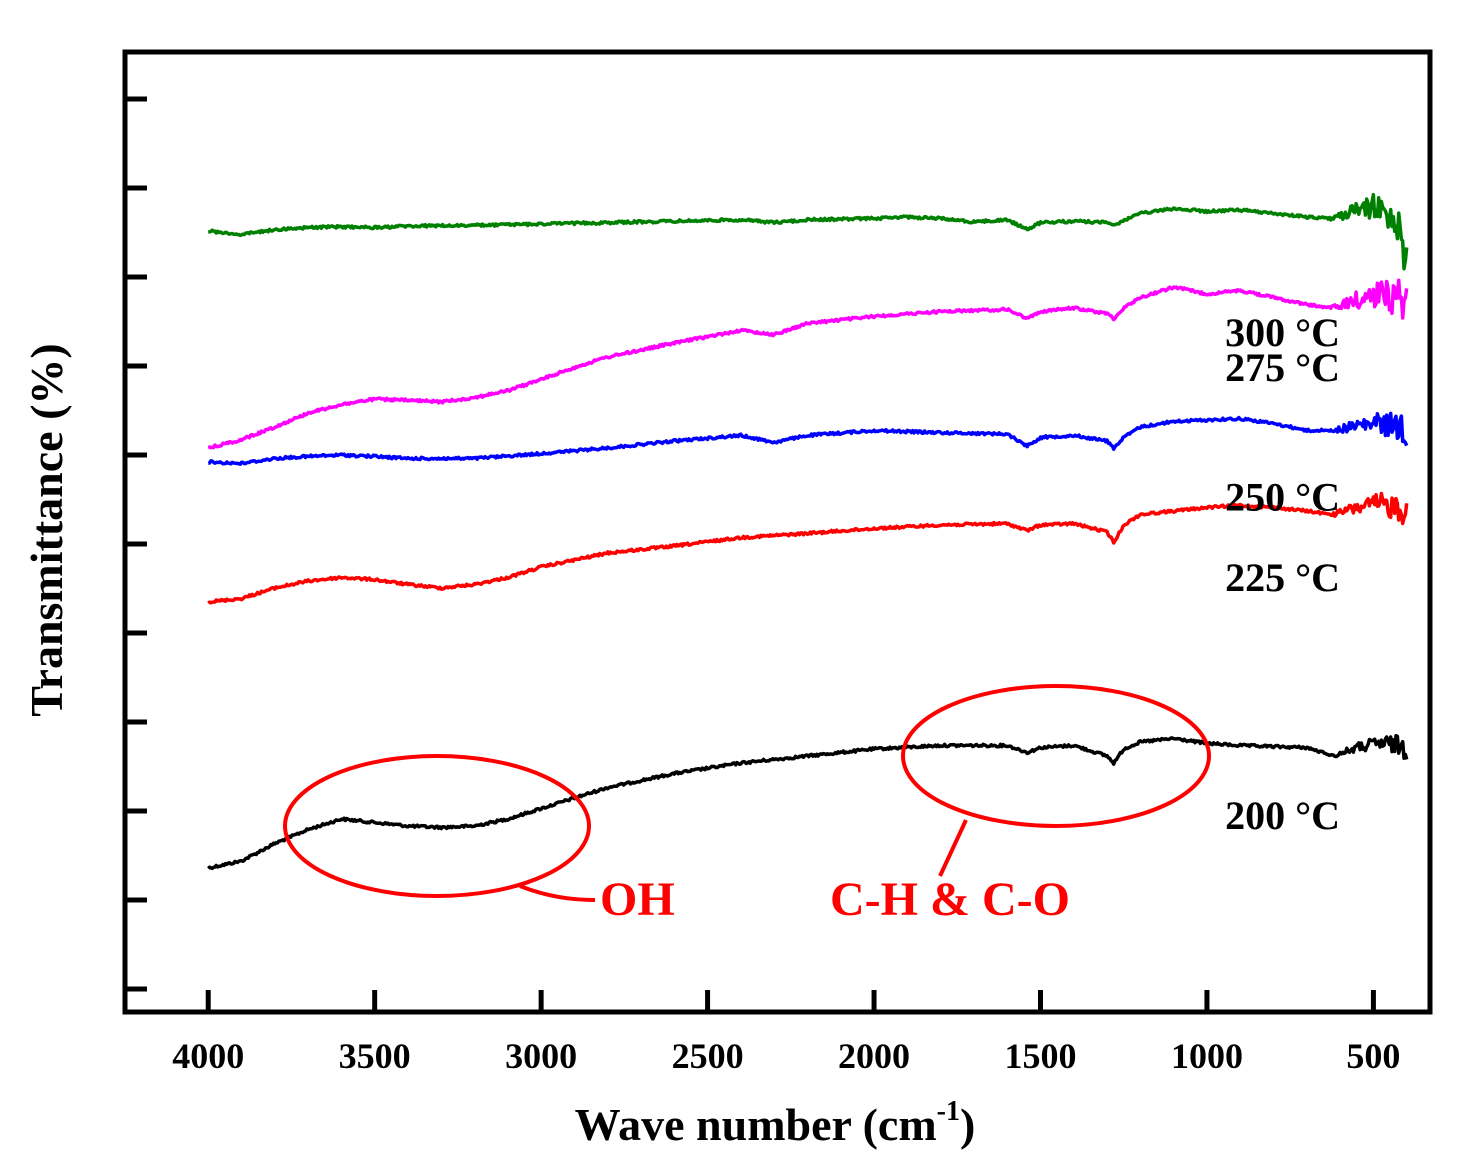 The image size is (1473, 1175). What do you see at coordinates (786, 1033) in the screenshot?
I see `x-axis-ticks: 4000 3500 3000 2500 2000 1500 1000 500` at bounding box center [786, 1033].